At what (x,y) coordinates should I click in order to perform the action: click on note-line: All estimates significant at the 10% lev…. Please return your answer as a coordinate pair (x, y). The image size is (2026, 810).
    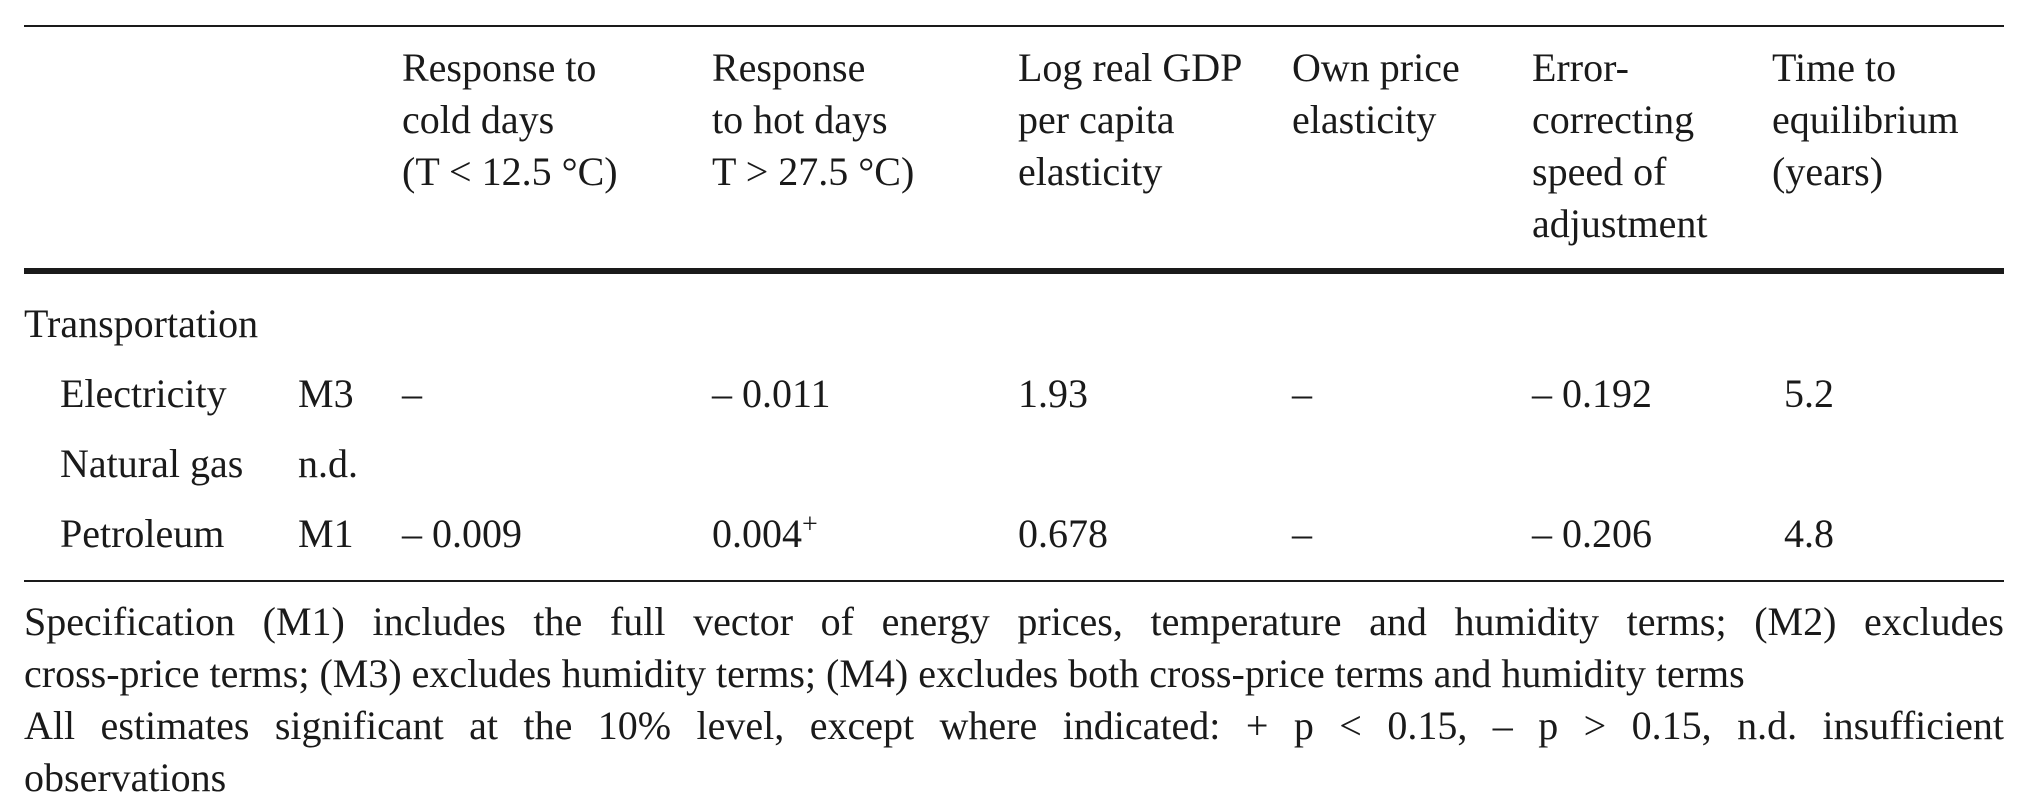
    Looking at the image, I should click on (1014, 725).